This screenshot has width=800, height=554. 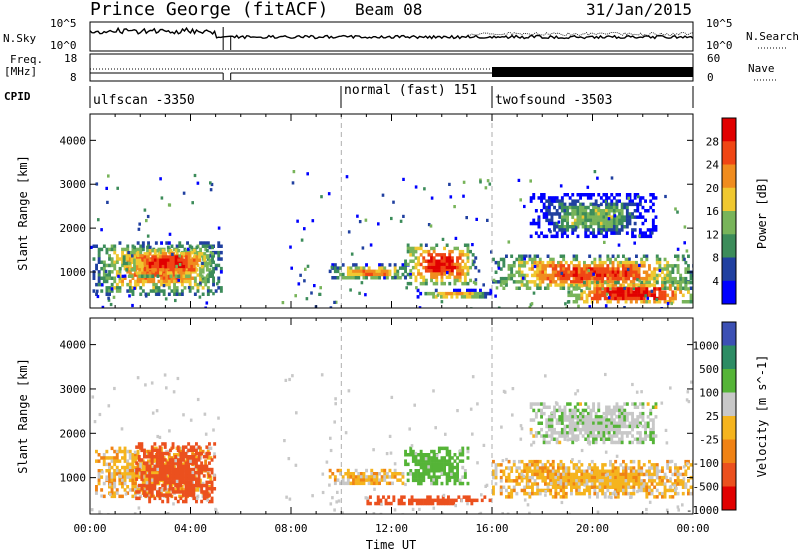 What do you see at coordinates (713, 58) in the screenshot?
I see `nave-tick-top: 60` at bounding box center [713, 58].